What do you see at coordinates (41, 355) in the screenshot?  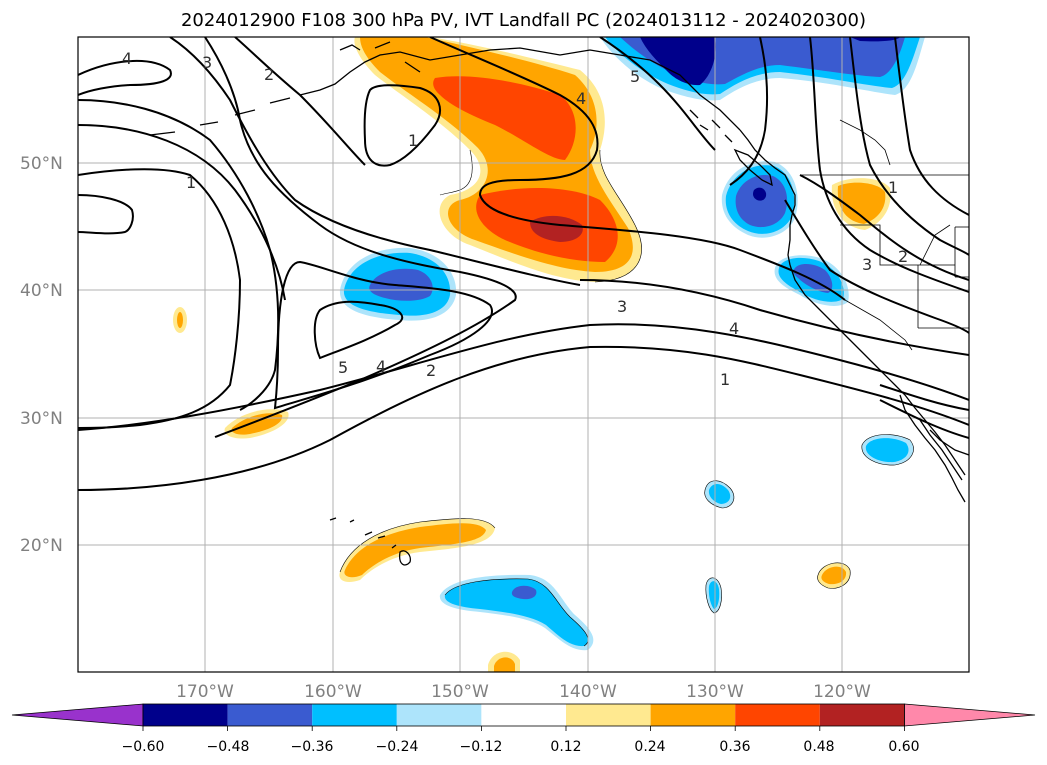 I see `latitude-labels: 50°N 40°N 30°N 20°N` at bounding box center [41, 355].